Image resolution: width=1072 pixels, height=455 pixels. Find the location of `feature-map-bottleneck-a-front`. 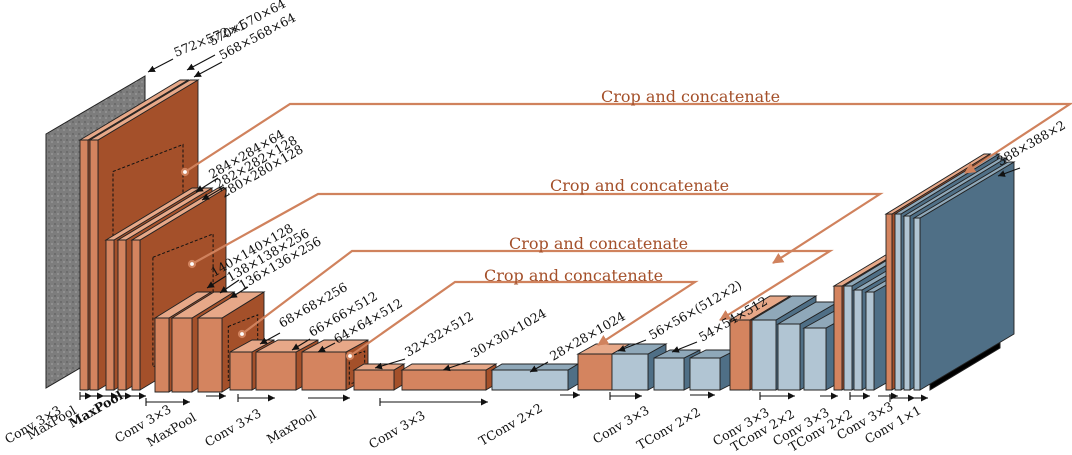

feature-map-bottleneck-a-front is located at coordinates (374, 380).